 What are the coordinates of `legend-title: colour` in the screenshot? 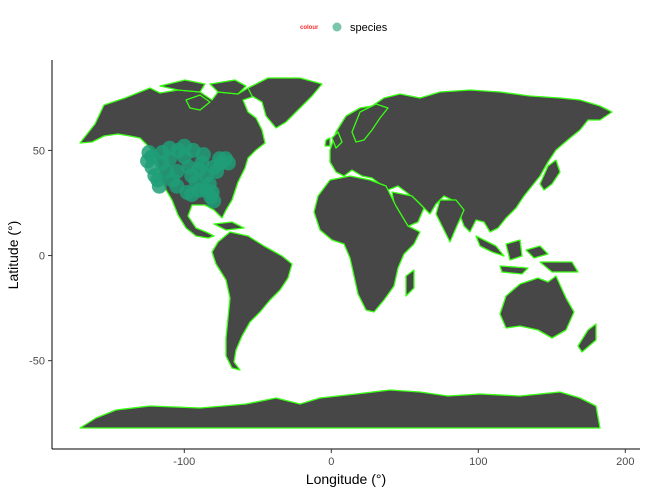 It's located at (309, 28).